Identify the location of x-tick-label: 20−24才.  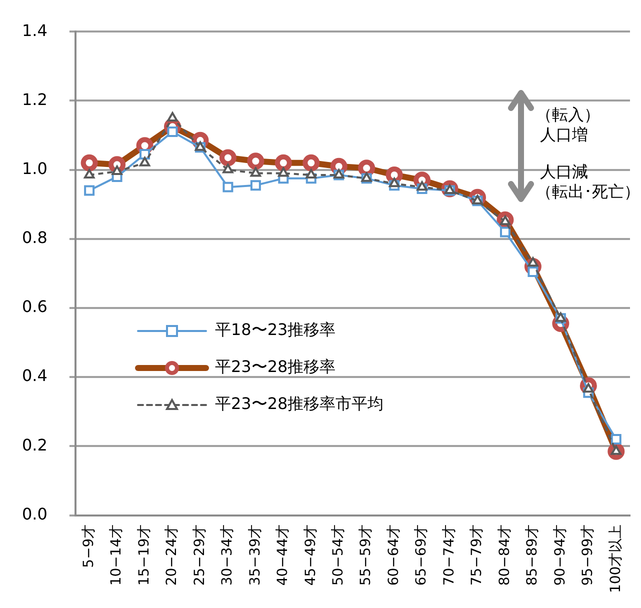
(172, 555).